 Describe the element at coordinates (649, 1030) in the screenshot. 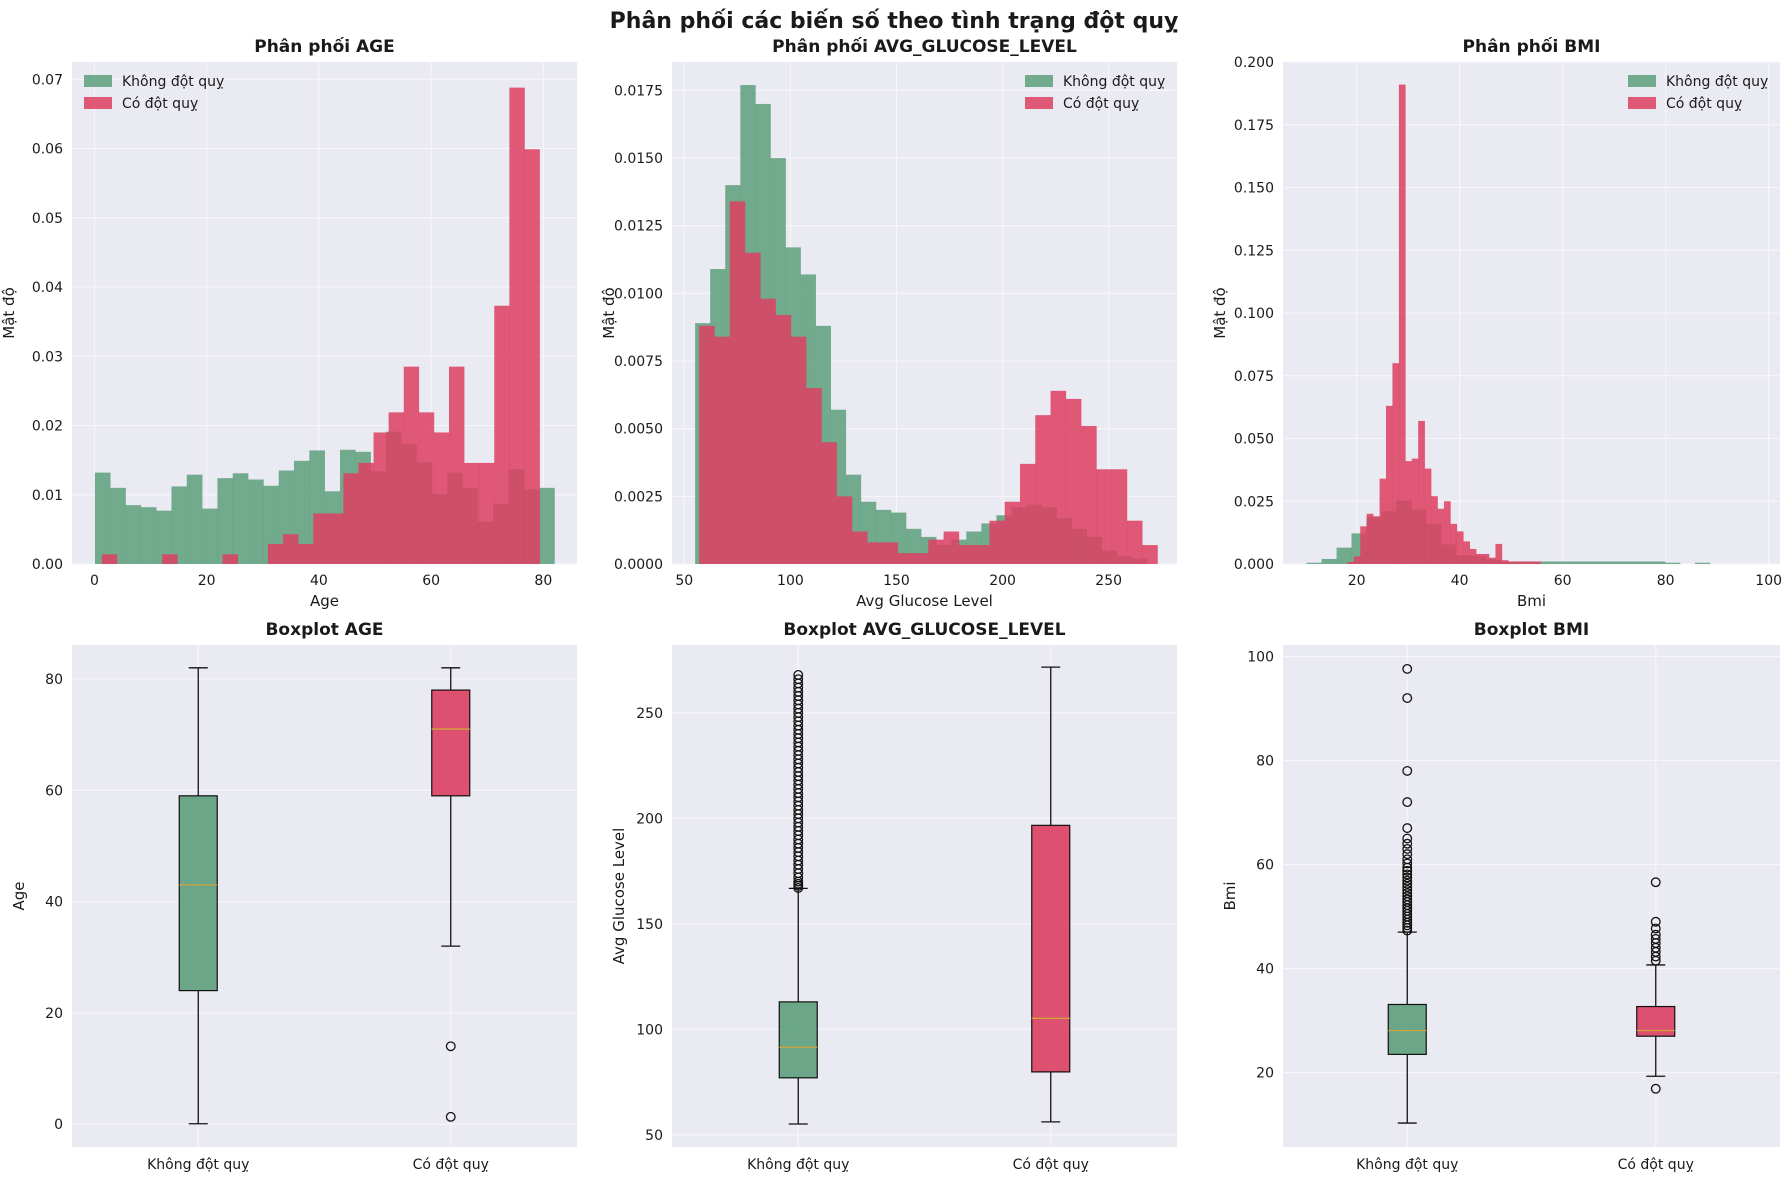

I see `y-tick-label: 100` at that location.